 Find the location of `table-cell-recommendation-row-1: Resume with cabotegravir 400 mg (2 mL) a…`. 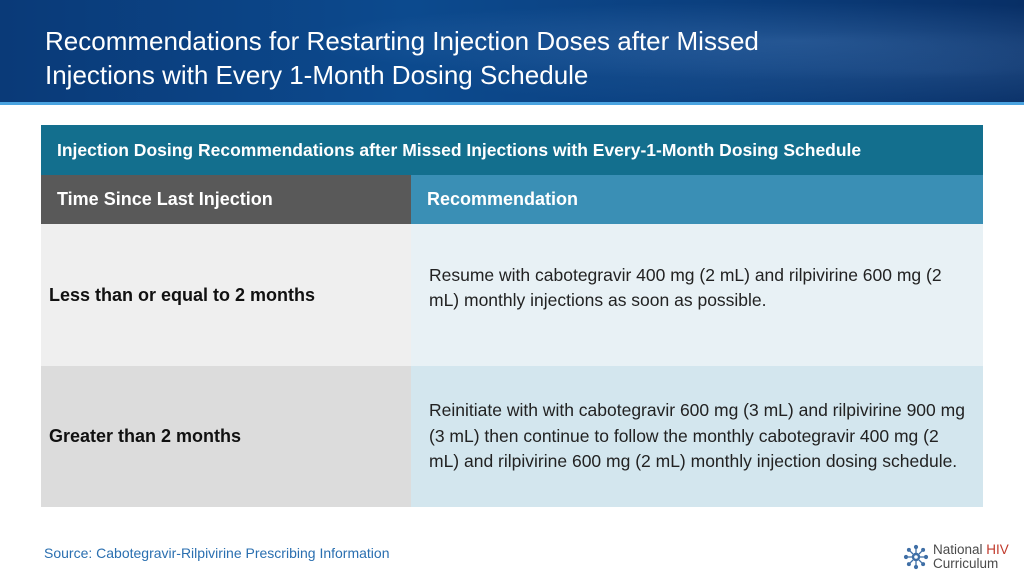

table-cell-recommendation-row-1: Resume with cabotegravir 400 mg (2 mL) a… is located at coordinates (697, 295).